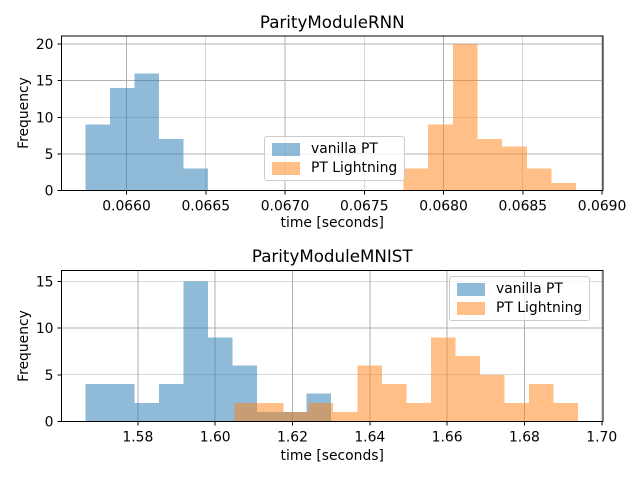 The height and width of the screenshot is (480, 640). I want to click on y-axis-label-bottom: Frequency, so click(24, 346).